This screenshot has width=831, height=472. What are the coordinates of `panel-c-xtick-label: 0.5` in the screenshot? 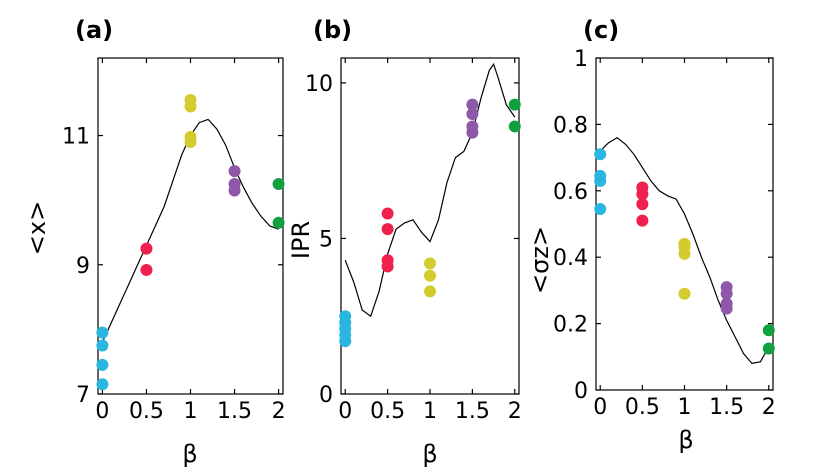 It's located at (642, 407).